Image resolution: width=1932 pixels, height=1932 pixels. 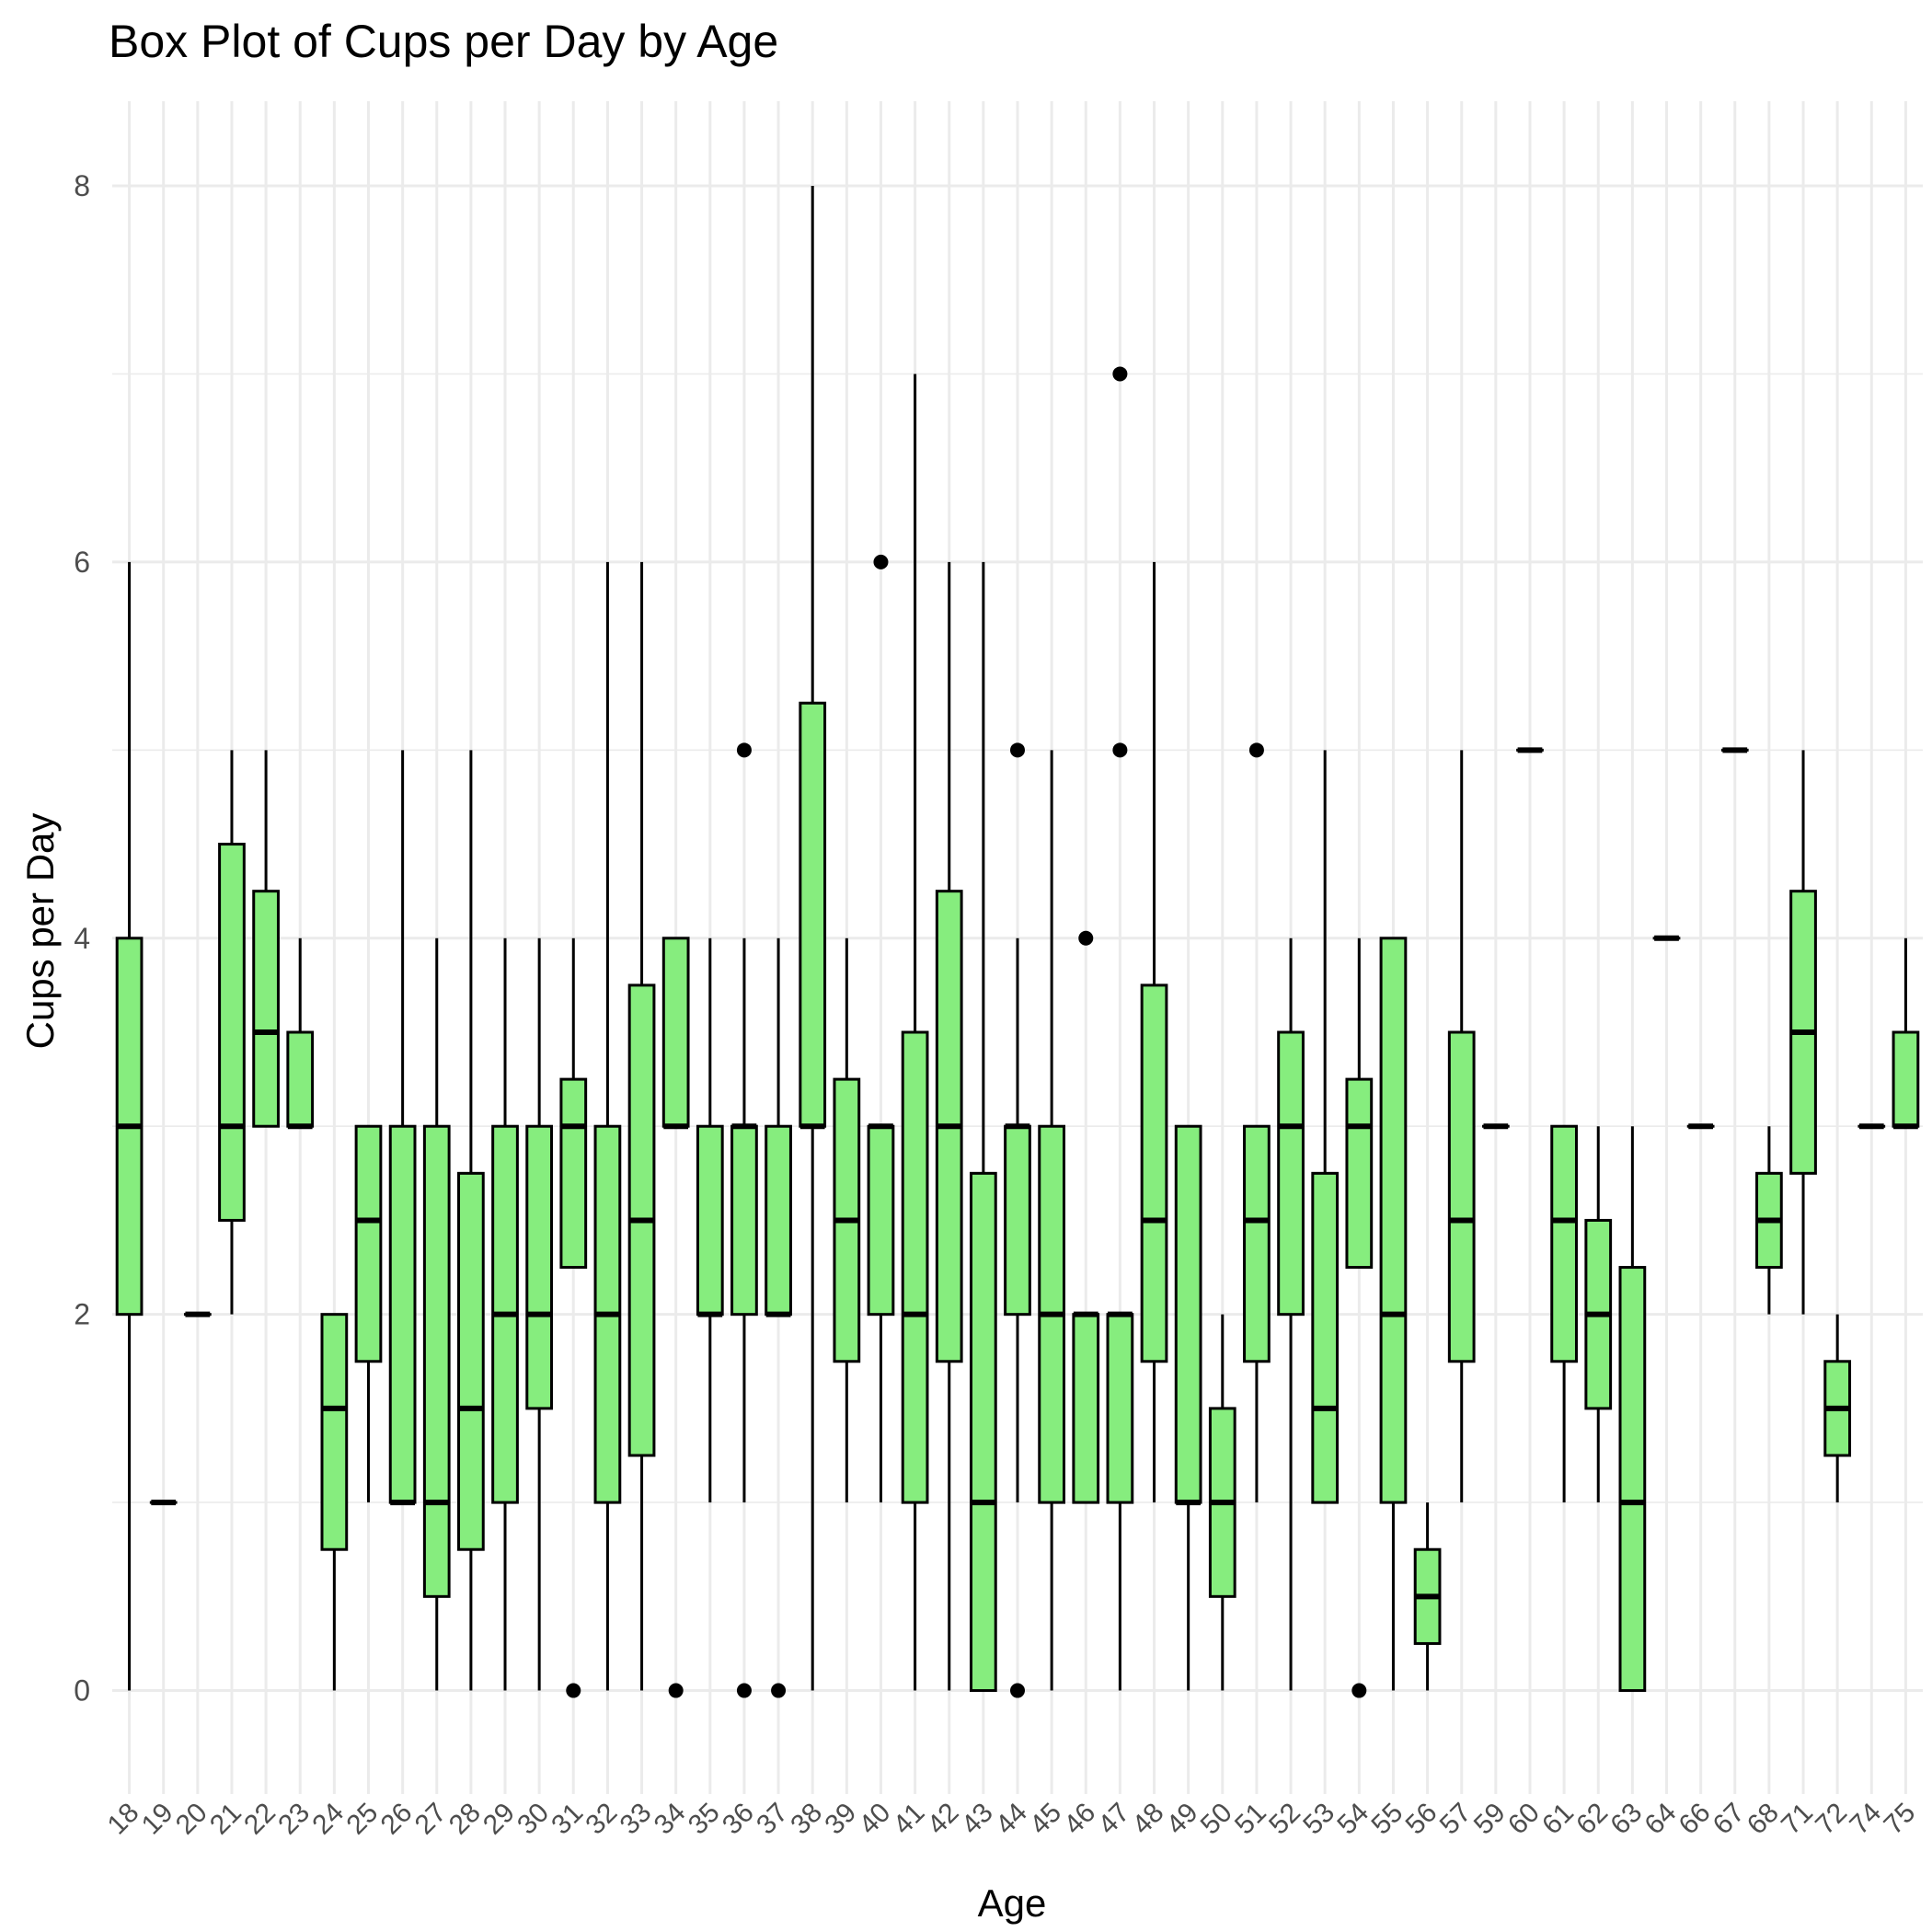 I want to click on y-axis-title: Cups per Day, so click(x=40, y=931).